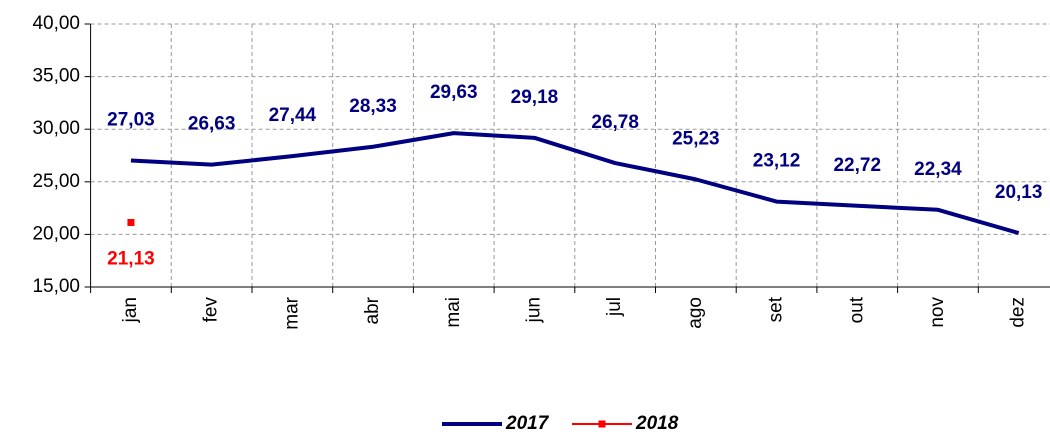 This screenshot has width=1050, height=435. Describe the element at coordinates (373, 106) in the screenshot. I see `data-label: 28,33` at that location.